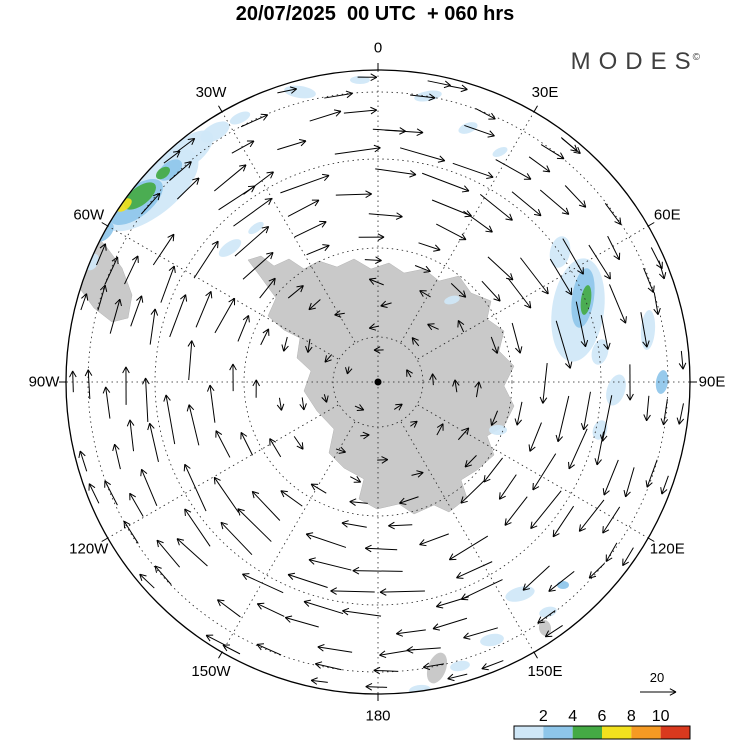 Image resolution: width=750 pixels, height=747 pixels. What do you see at coordinates (89, 549) in the screenshot?
I see `lon-label-120W: 120W` at bounding box center [89, 549].